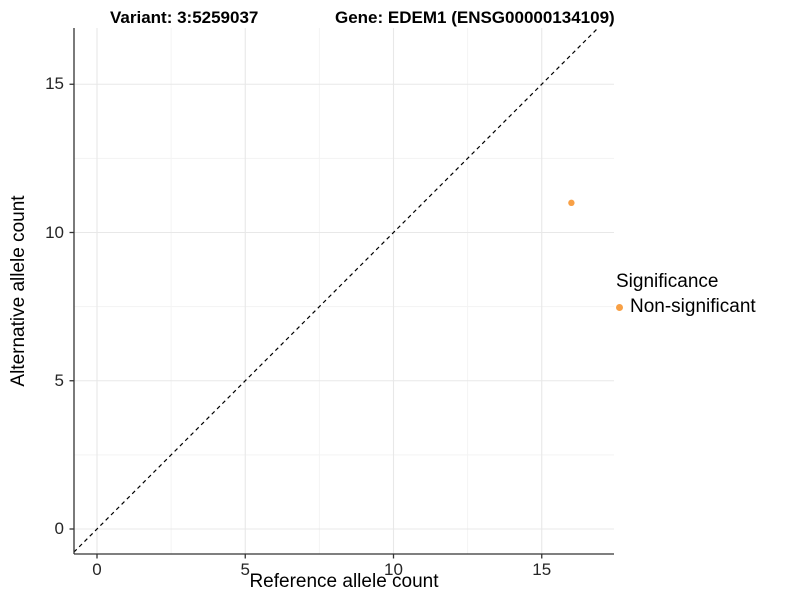 Image resolution: width=800 pixels, height=600 pixels. What do you see at coordinates (59, 380) in the screenshot?
I see `y-tick-label: 5` at bounding box center [59, 380].